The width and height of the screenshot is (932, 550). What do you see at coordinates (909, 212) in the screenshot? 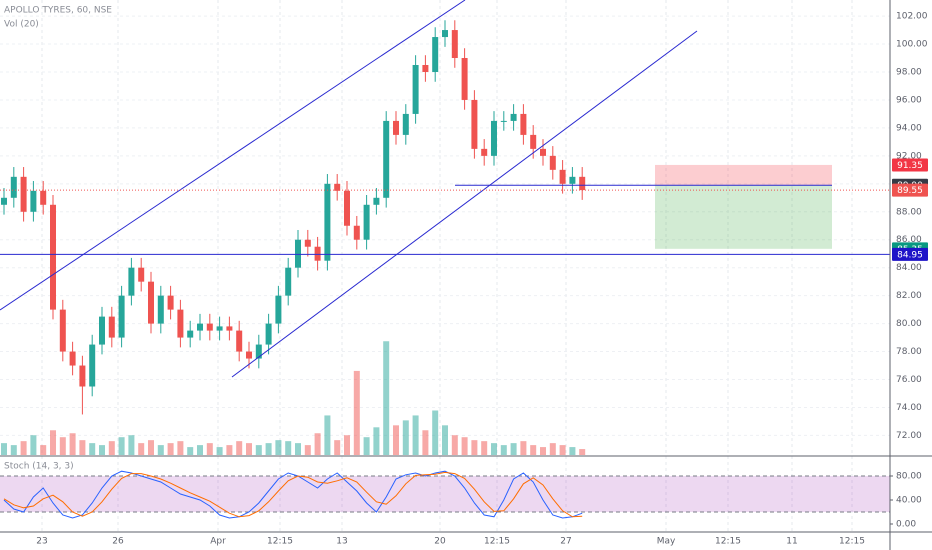
I see `y-tick-label: 88.00` at bounding box center [909, 212].